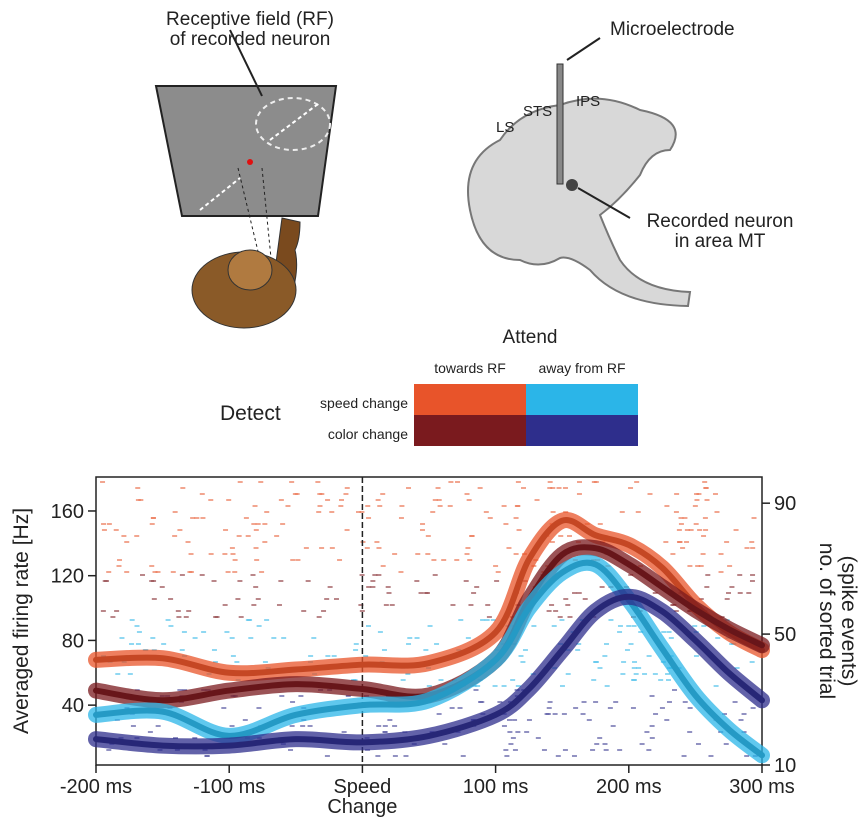 This screenshot has width=862, height=834. What do you see at coordinates (73, 706) in the screenshot?
I see `y-tick-label: 40` at bounding box center [73, 706].